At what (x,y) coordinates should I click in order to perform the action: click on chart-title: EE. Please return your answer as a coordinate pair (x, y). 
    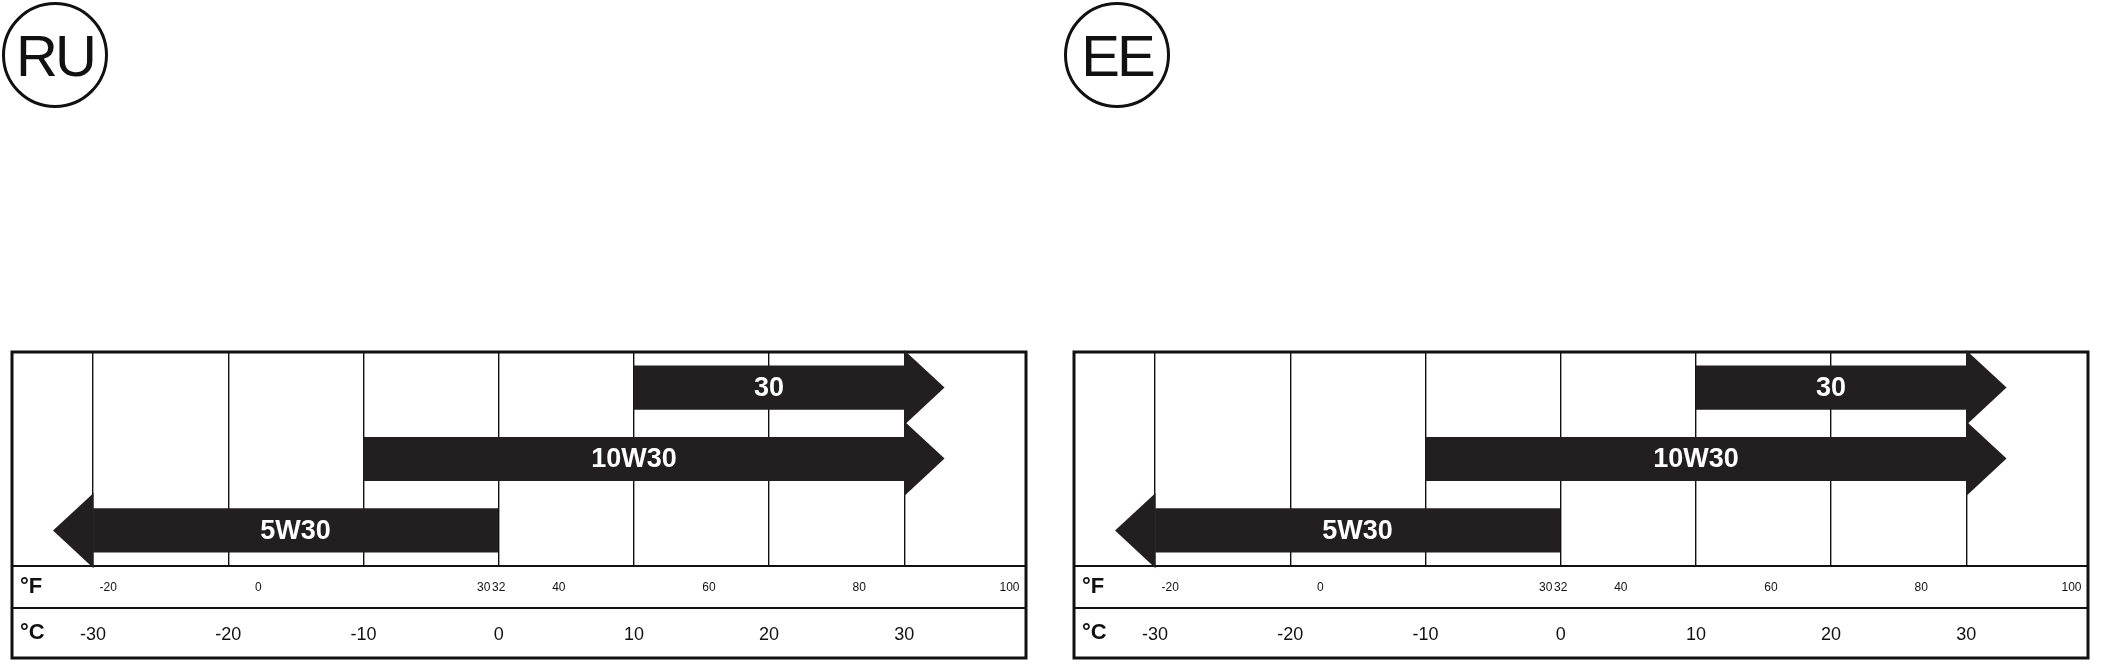
    Looking at the image, I should click on (1117, 55).